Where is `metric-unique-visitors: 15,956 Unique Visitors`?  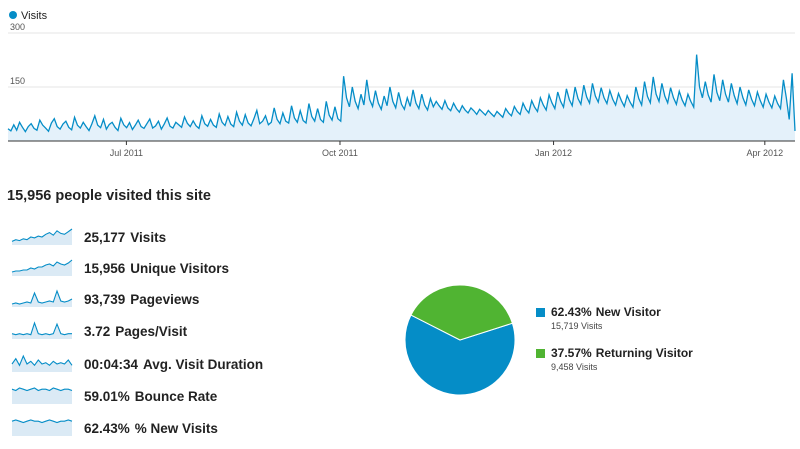
metric-unique-visitors: 15,956 Unique Visitors is located at coordinates (160, 268).